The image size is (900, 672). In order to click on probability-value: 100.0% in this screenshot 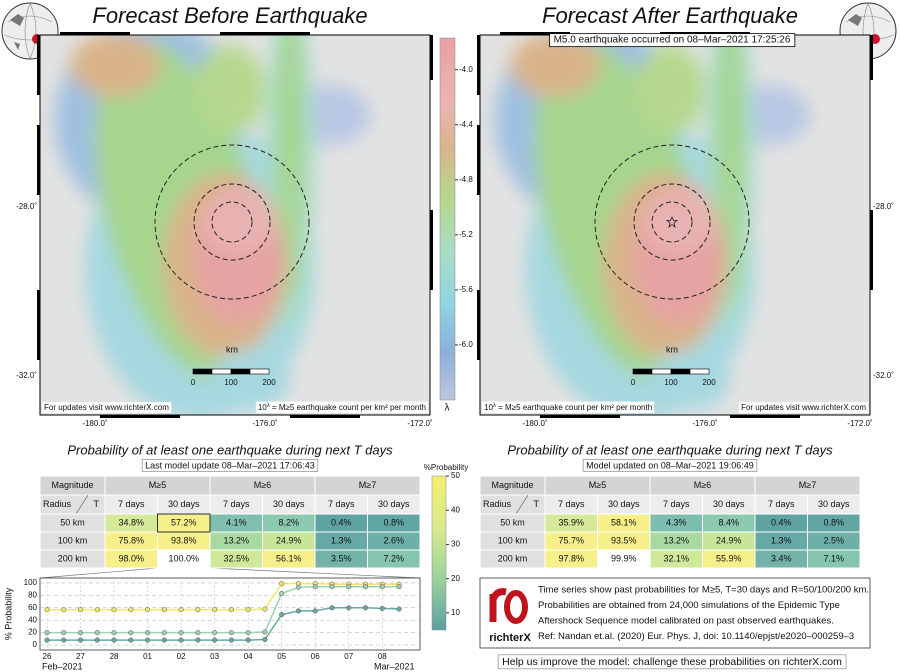, I will do `click(183, 558)`.